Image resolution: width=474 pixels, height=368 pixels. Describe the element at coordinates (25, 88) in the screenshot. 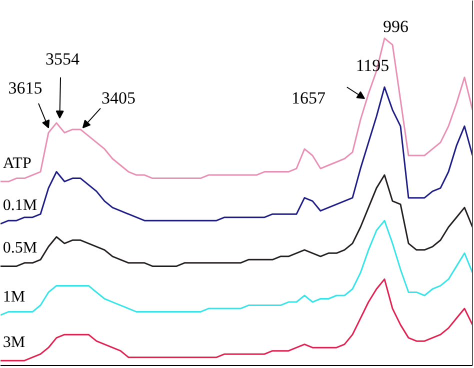

I see `annotation: 3615` at that location.